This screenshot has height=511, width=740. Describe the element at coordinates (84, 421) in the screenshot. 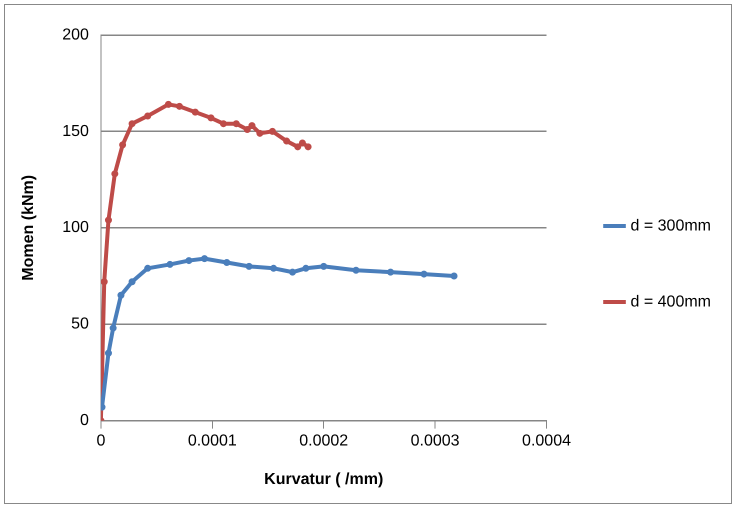

I see `y-tick-label: 0` at that location.